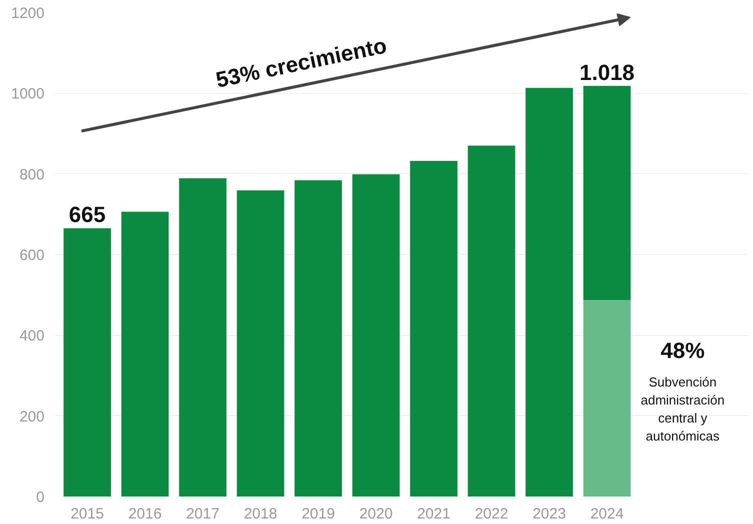 The height and width of the screenshot is (524, 753). I want to click on y-tick-label: 400, so click(32, 336).